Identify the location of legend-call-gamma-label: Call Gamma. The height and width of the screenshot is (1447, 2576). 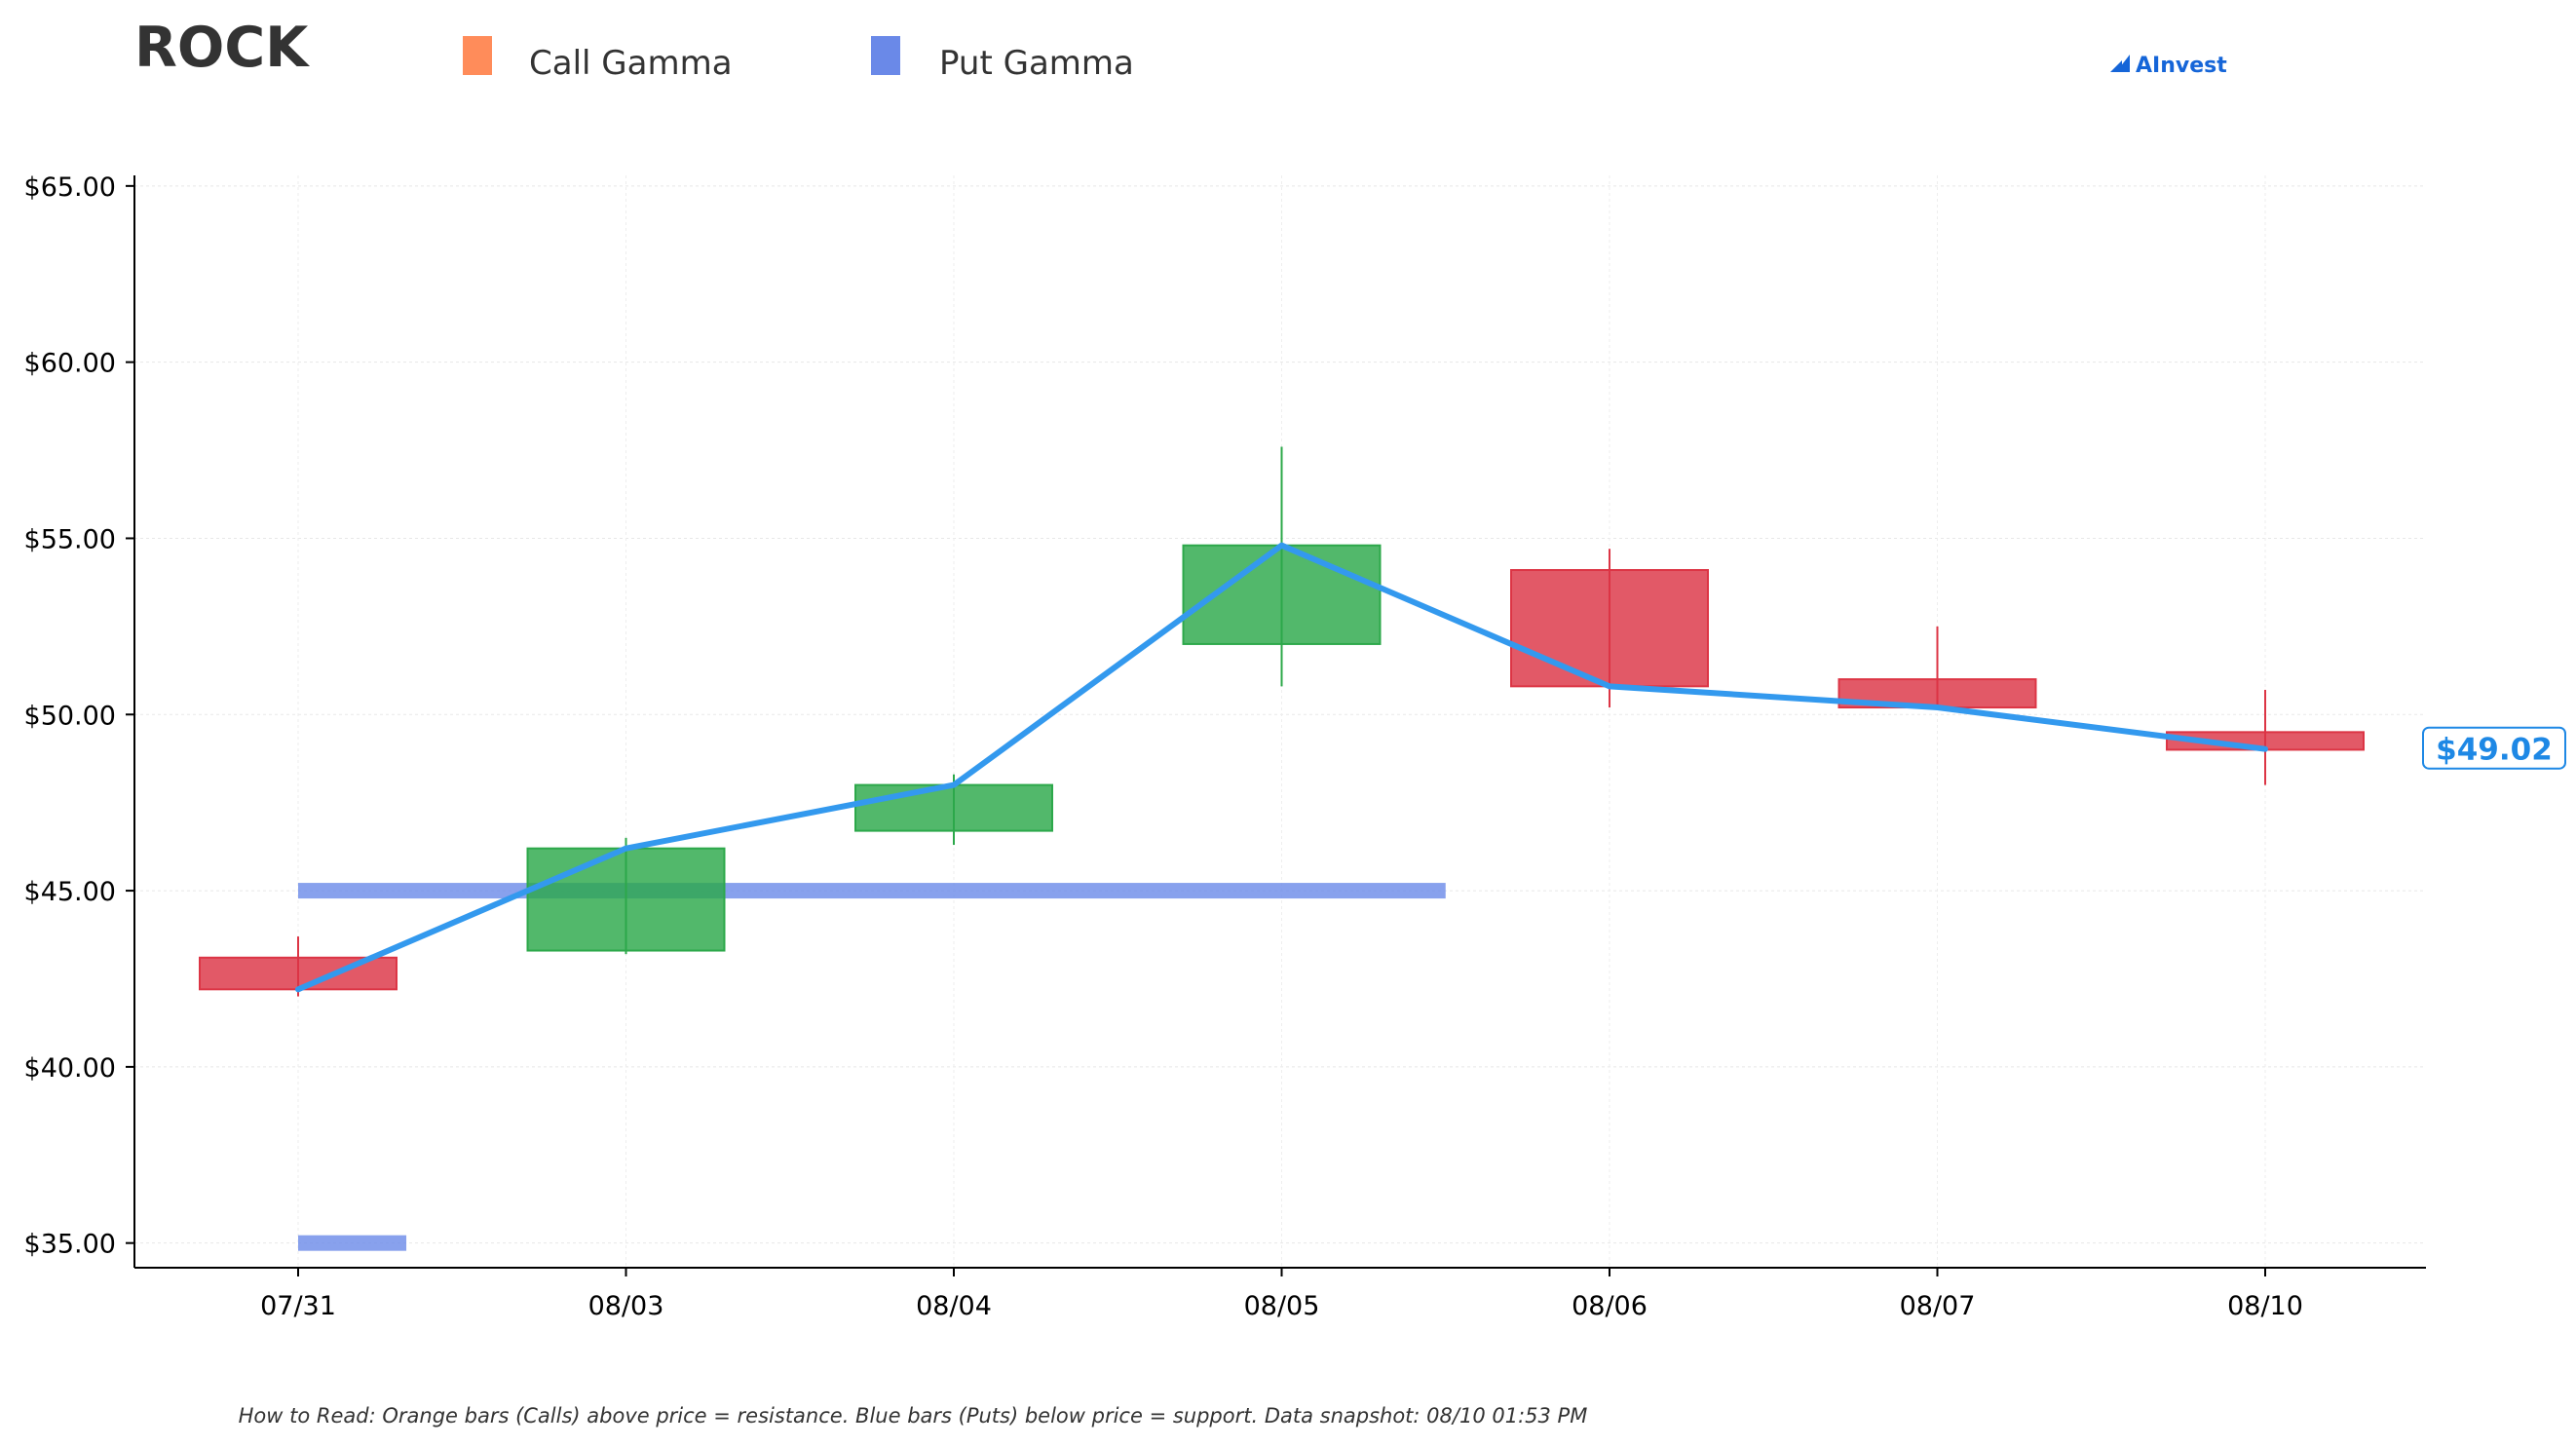
(631, 63).